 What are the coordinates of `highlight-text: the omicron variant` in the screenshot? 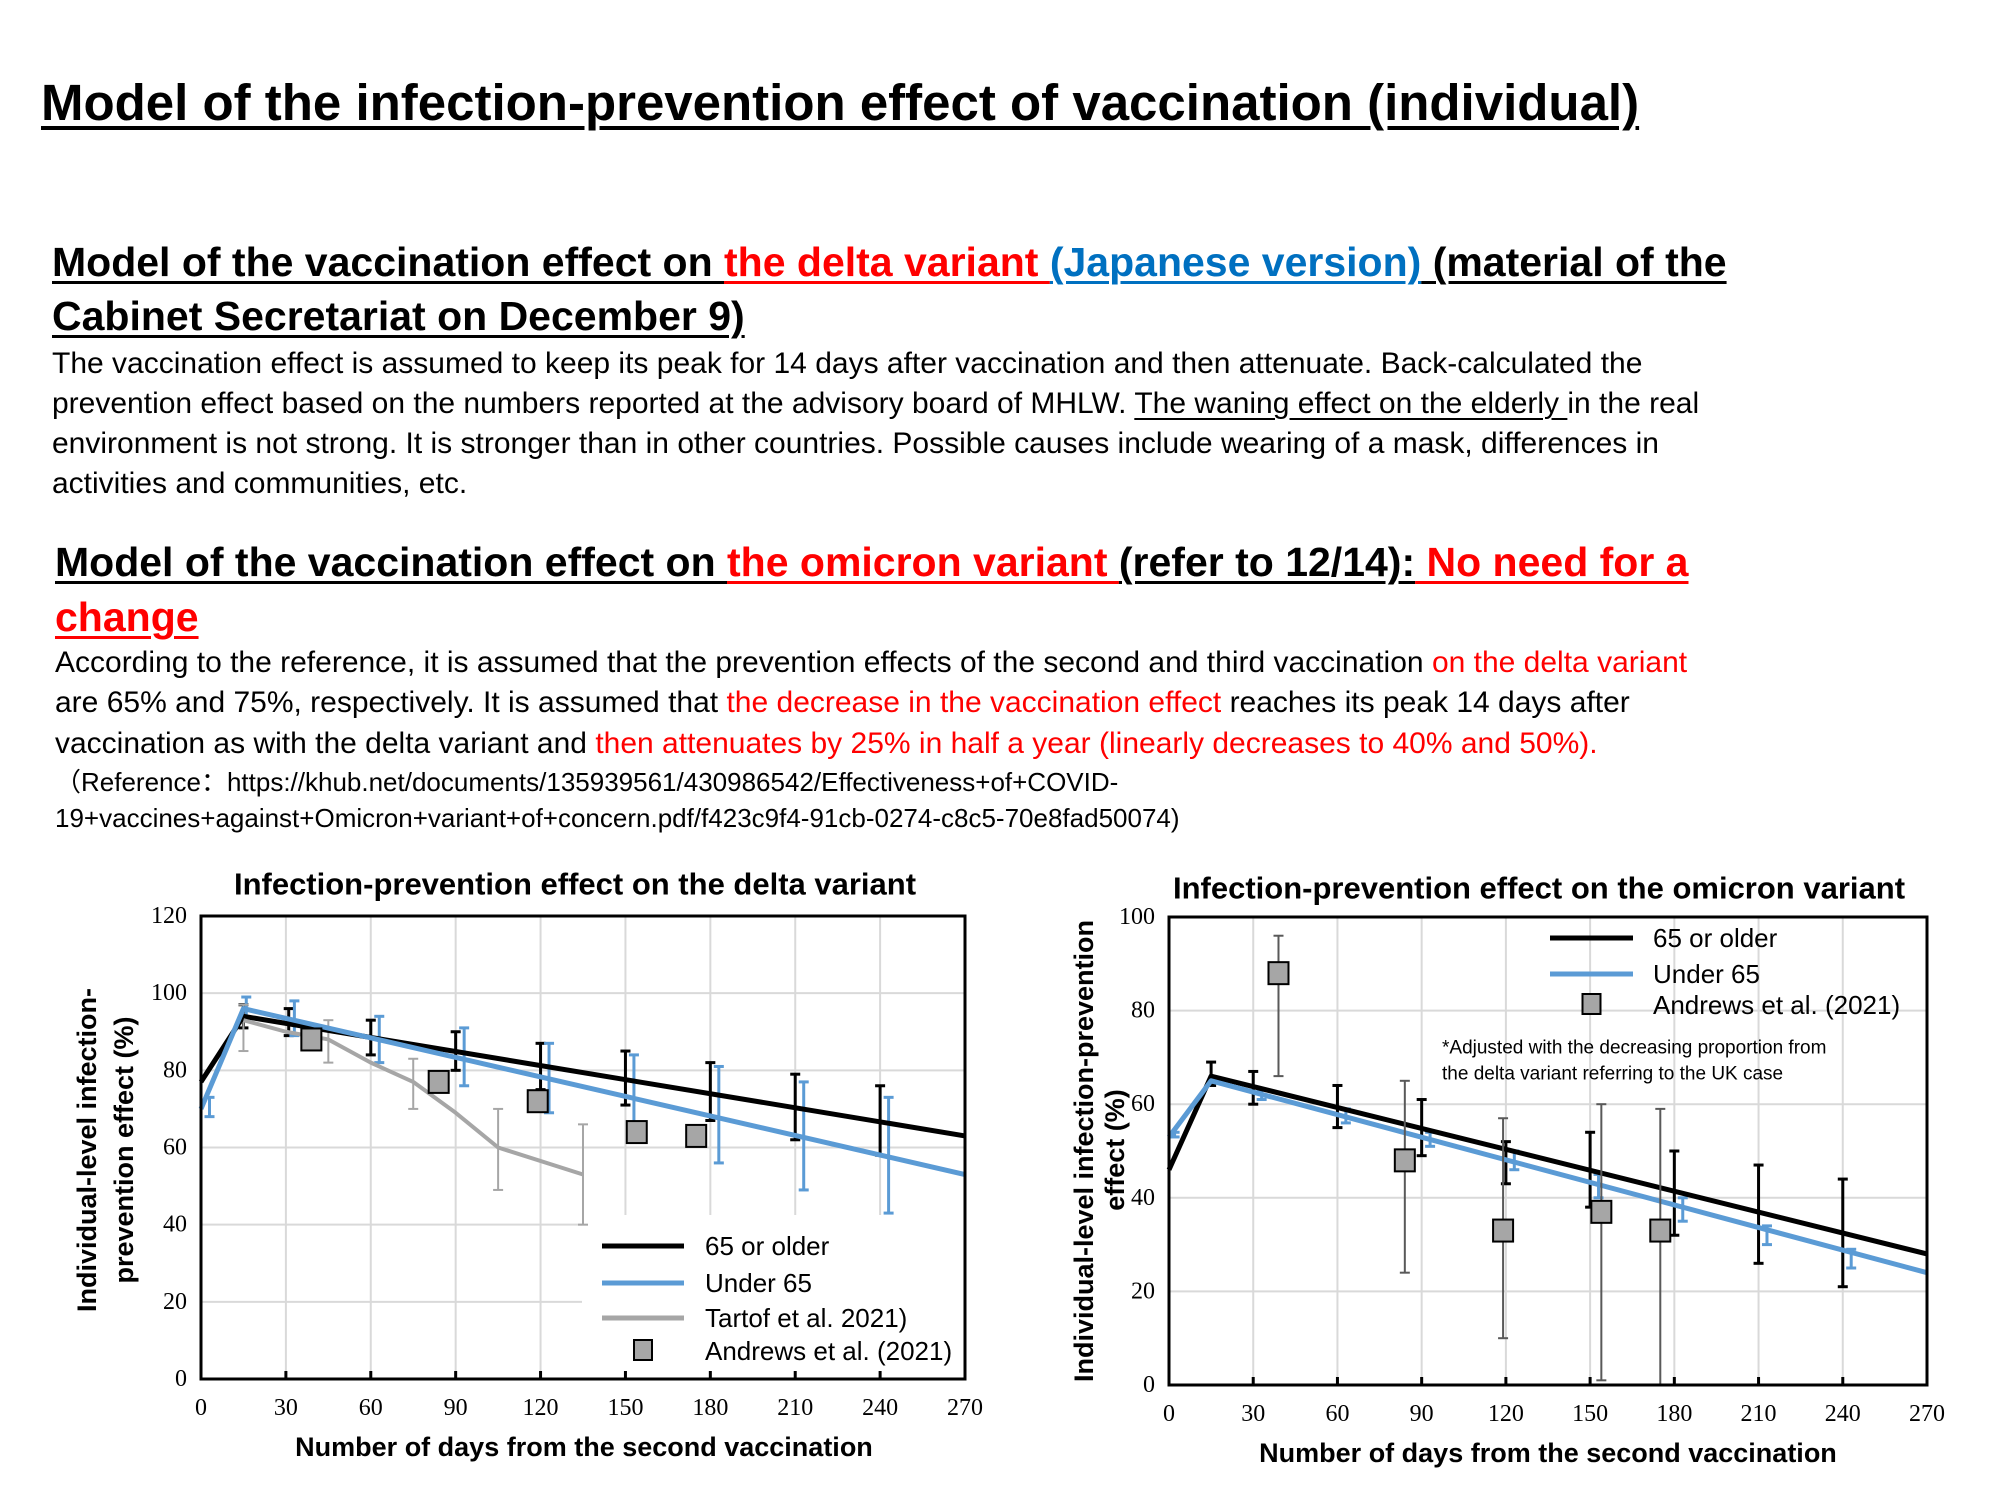 It's located at (923, 562).